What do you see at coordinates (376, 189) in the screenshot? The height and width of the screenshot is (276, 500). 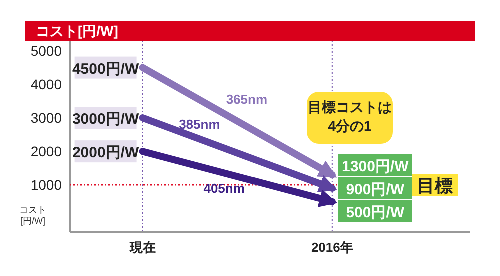 I see `data-label: 900円/W` at bounding box center [376, 189].